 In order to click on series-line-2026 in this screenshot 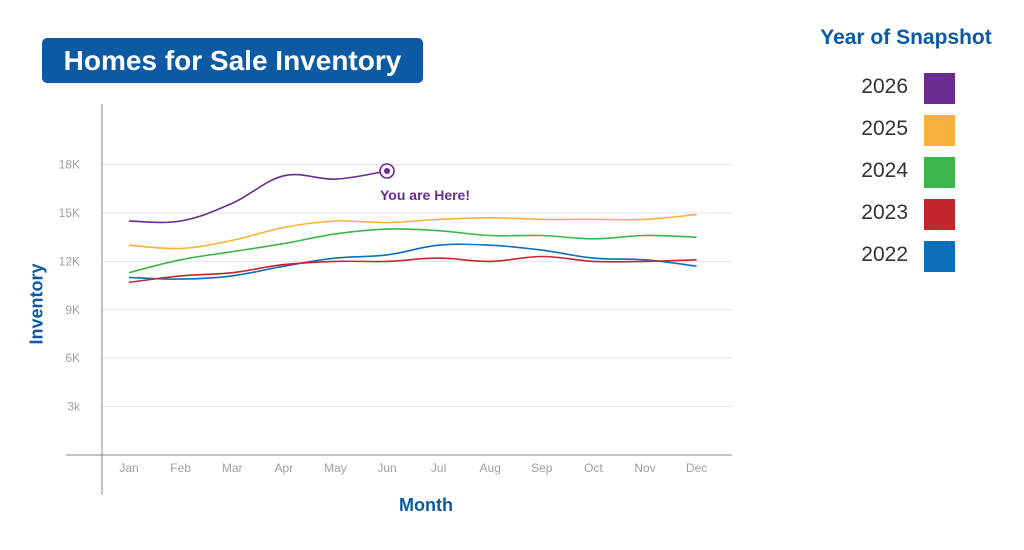, I will do `click(258, 197)`.